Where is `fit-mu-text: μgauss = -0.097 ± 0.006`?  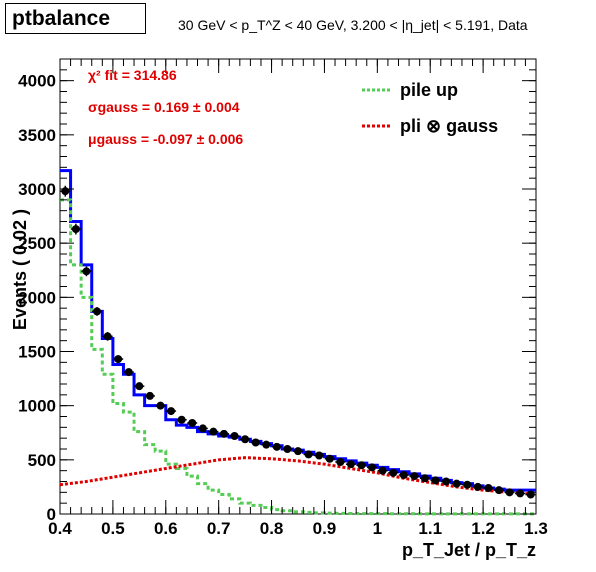 fit-mu-text: μgauss = -0.097 ± 0.006 is located at coordinates (165, 139).